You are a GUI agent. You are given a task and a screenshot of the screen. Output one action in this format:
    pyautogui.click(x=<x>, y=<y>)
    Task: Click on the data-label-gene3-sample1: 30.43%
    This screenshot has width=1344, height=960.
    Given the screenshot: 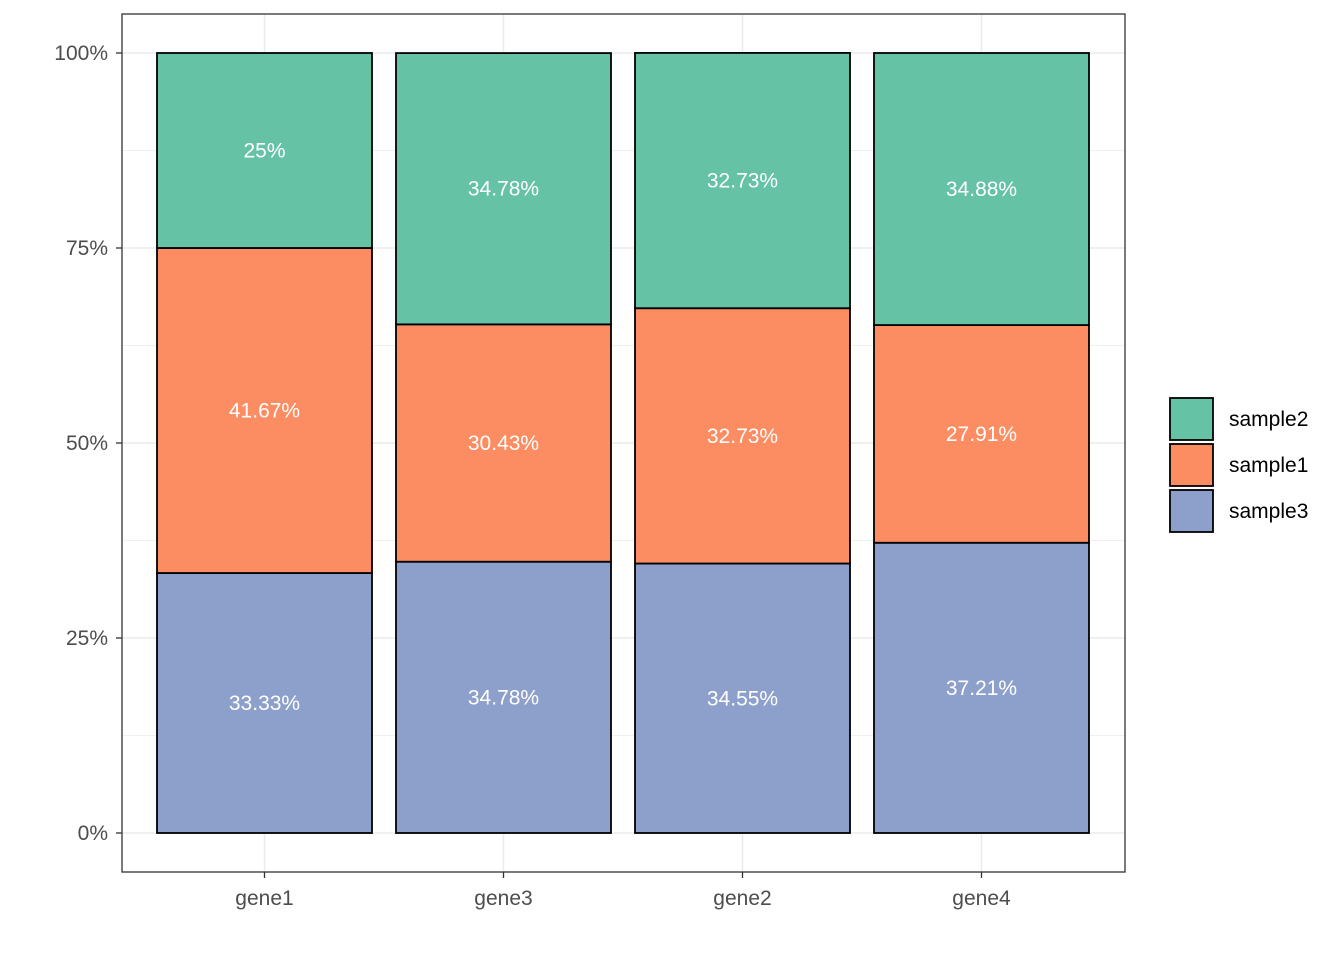 What is the action you would take?
    pyautogui.click(x=503, y=443)
    